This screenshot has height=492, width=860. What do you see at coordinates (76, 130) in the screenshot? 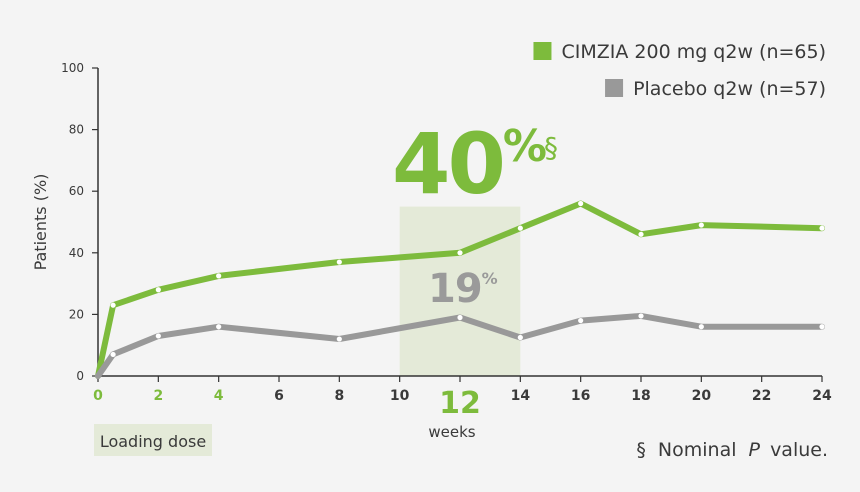
I see `y-tick-label: 80` at bounding box center [76, 130].